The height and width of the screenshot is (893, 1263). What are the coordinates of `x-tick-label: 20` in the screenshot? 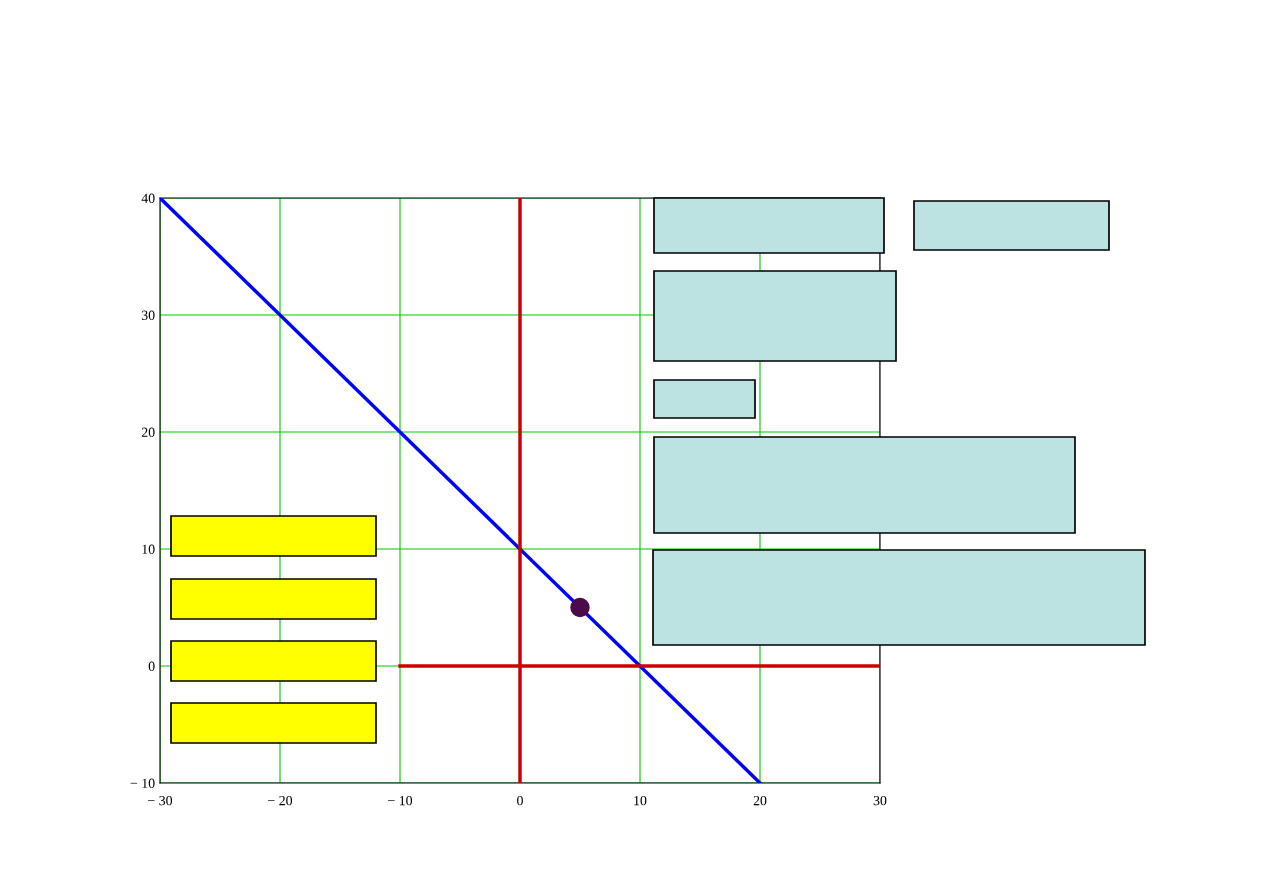 It's located at (760, 800).